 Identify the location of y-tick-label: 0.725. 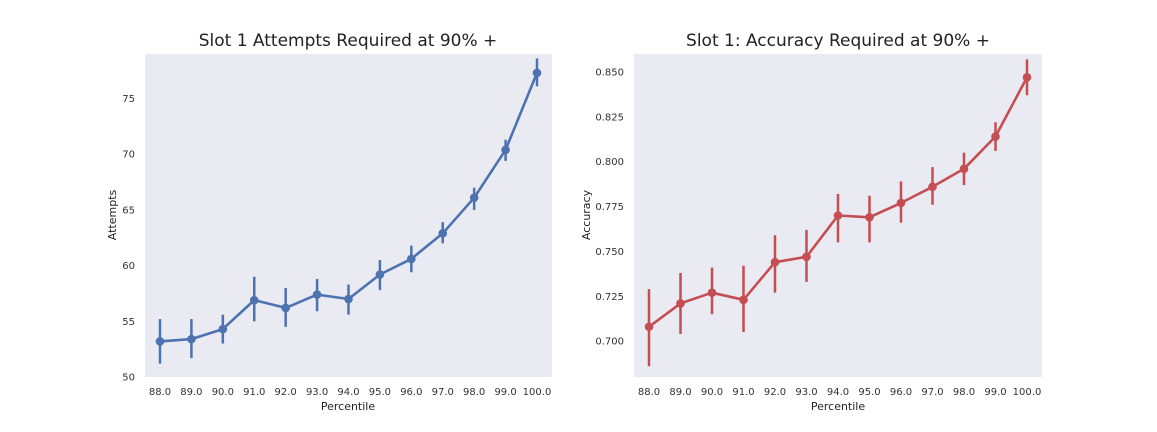
(609, 297).